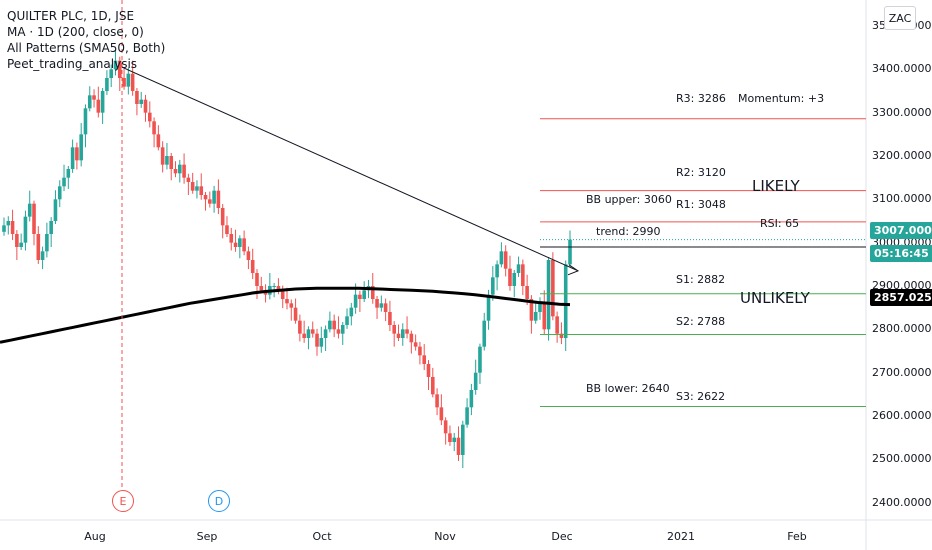  I want to click on bb-lower-label: BB lower: 2640, so click(628, 388).